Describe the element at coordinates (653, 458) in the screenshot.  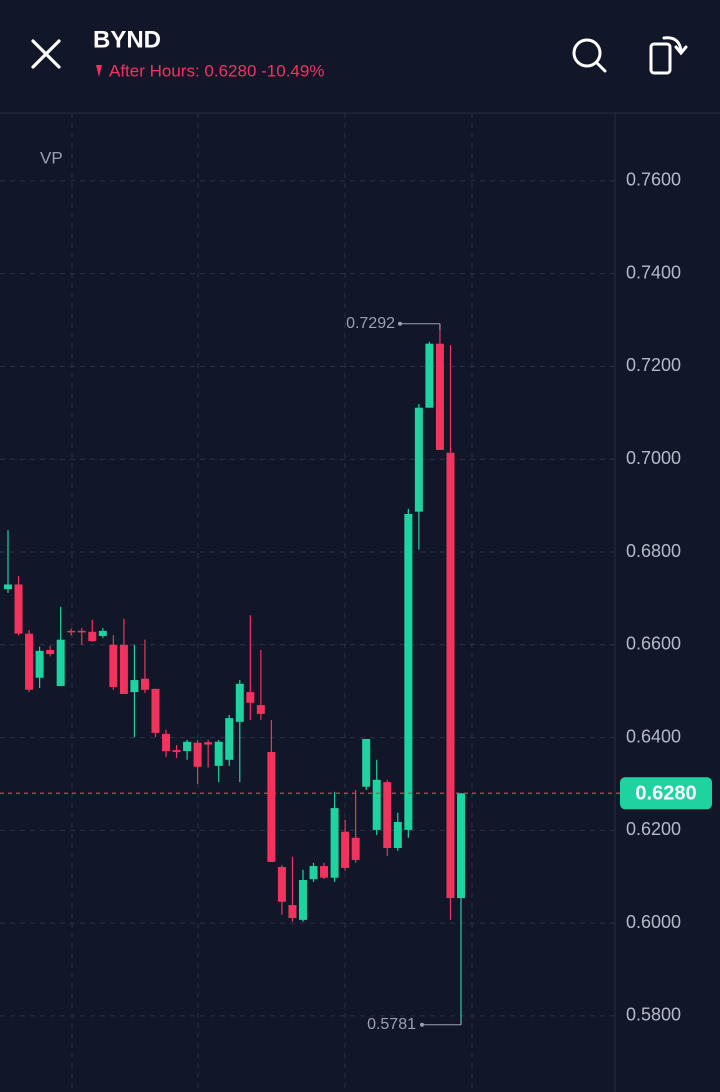
I see `y-tick-label: 0.7000` at that location.